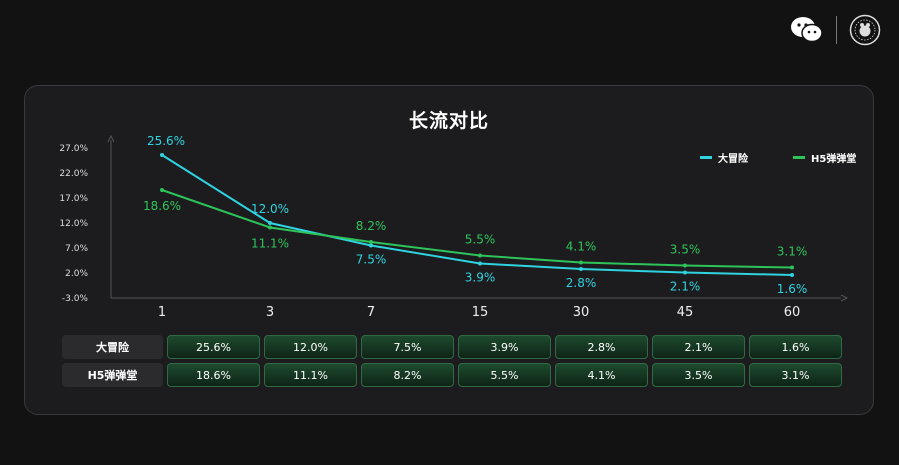 The width and height of the screenshot is (899, 465). Describe the element at coordinates (213, 347) in the screenshot. I see `table-cell: 25.6%` at that location.